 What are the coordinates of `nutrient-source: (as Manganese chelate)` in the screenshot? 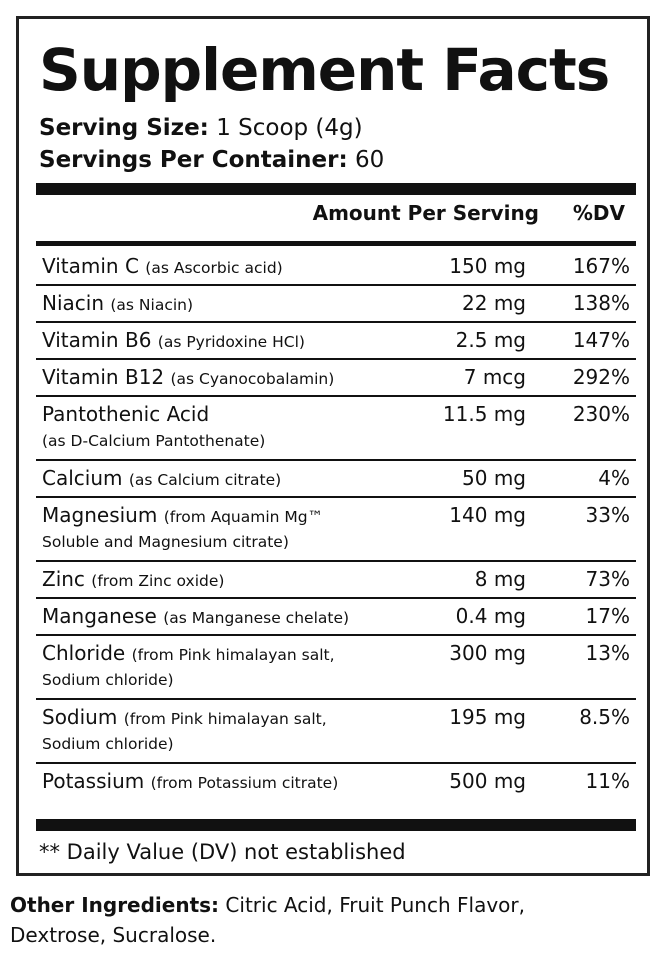 It's located at (256, 618).